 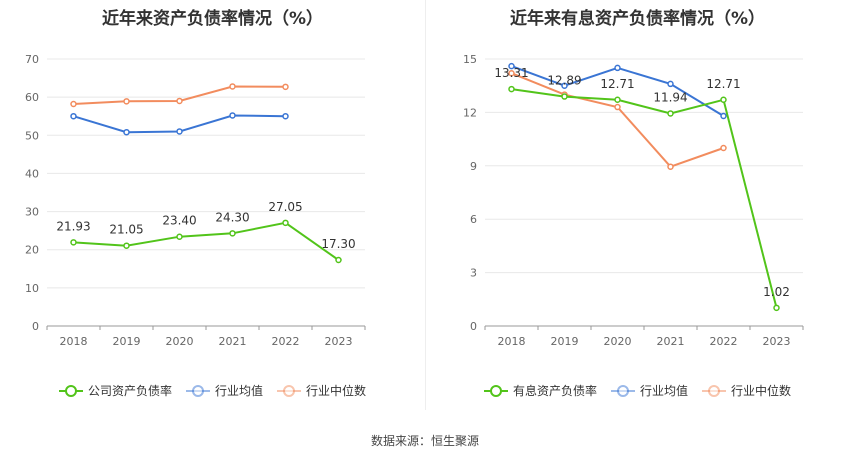 What do you see at coordinates (32, 173) in the screenshot?
I see `y-tick-label: 40` at bounding box center [32, 173].